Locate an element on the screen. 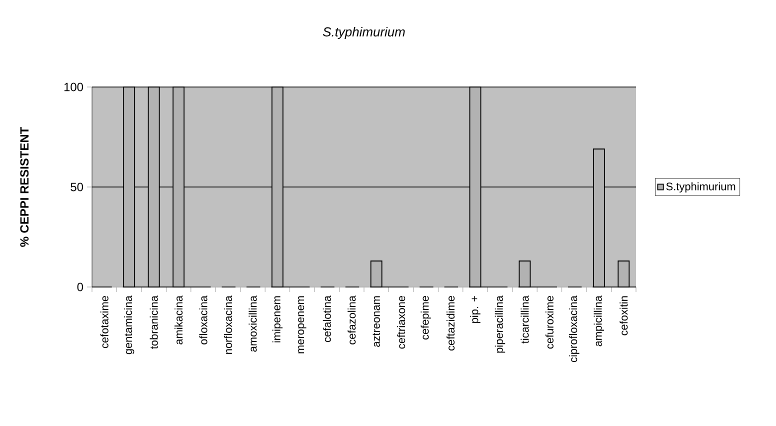 Image resolution: width=776 pixels, height=426 pixels. x-tick-label: norfloxacina is located at coordinates (228, 325).